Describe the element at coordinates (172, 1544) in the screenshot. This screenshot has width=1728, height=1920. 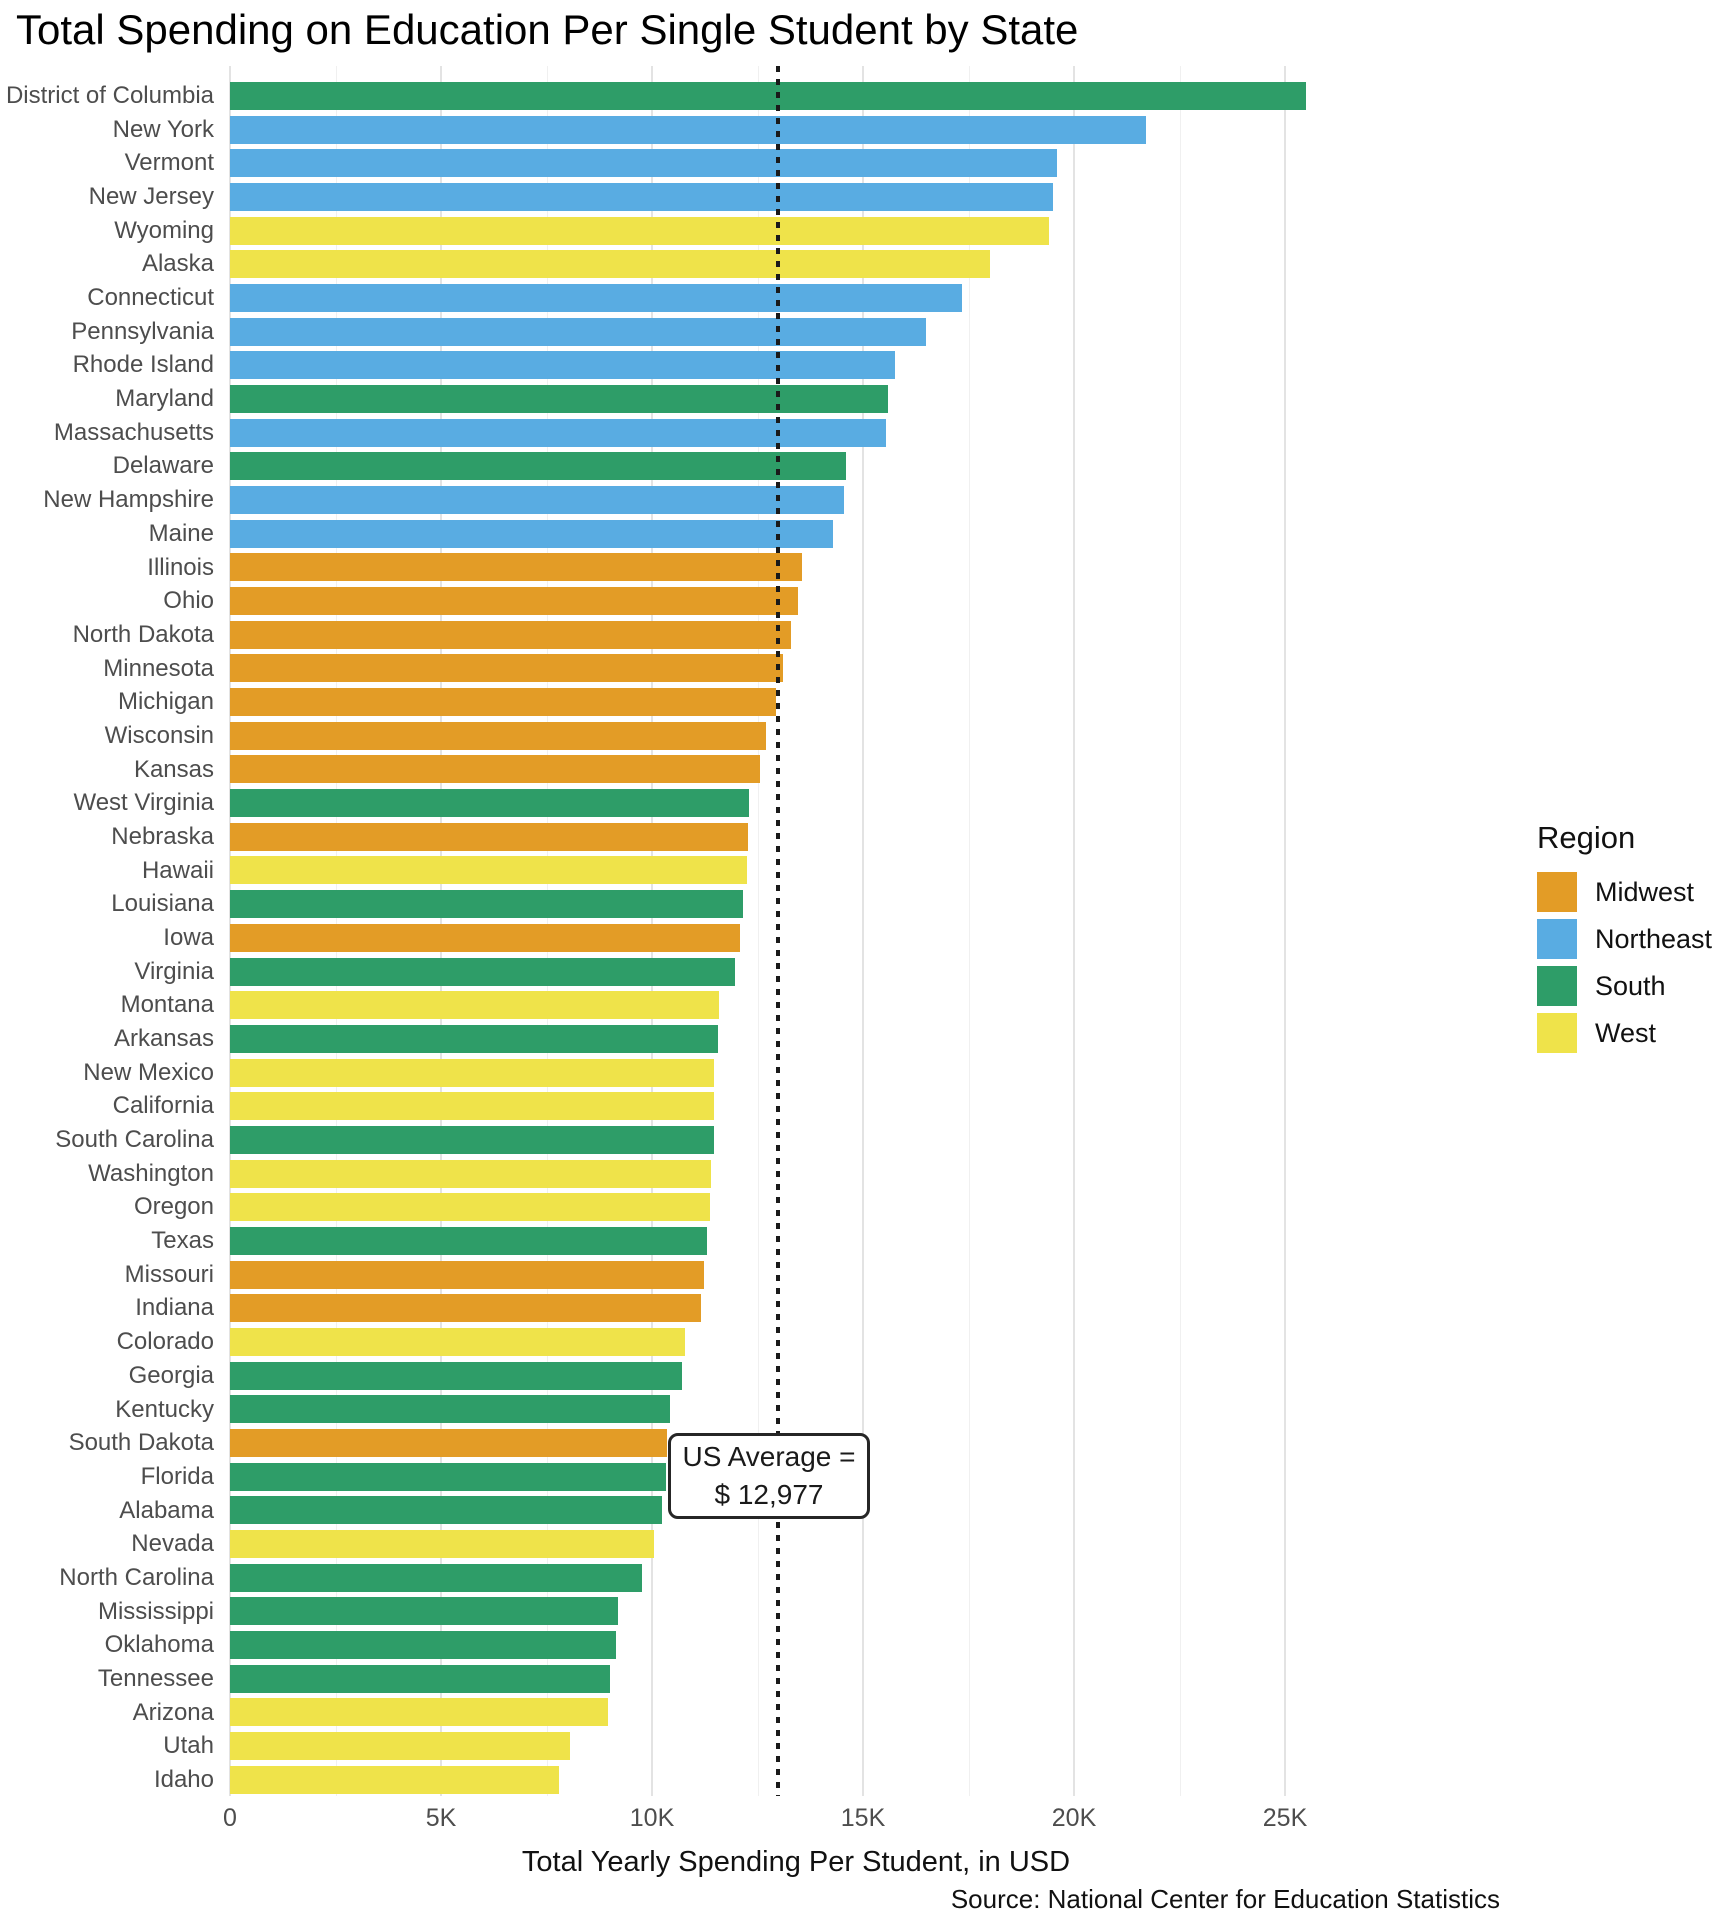
I see `y-axis-label: Nevada` at that location.